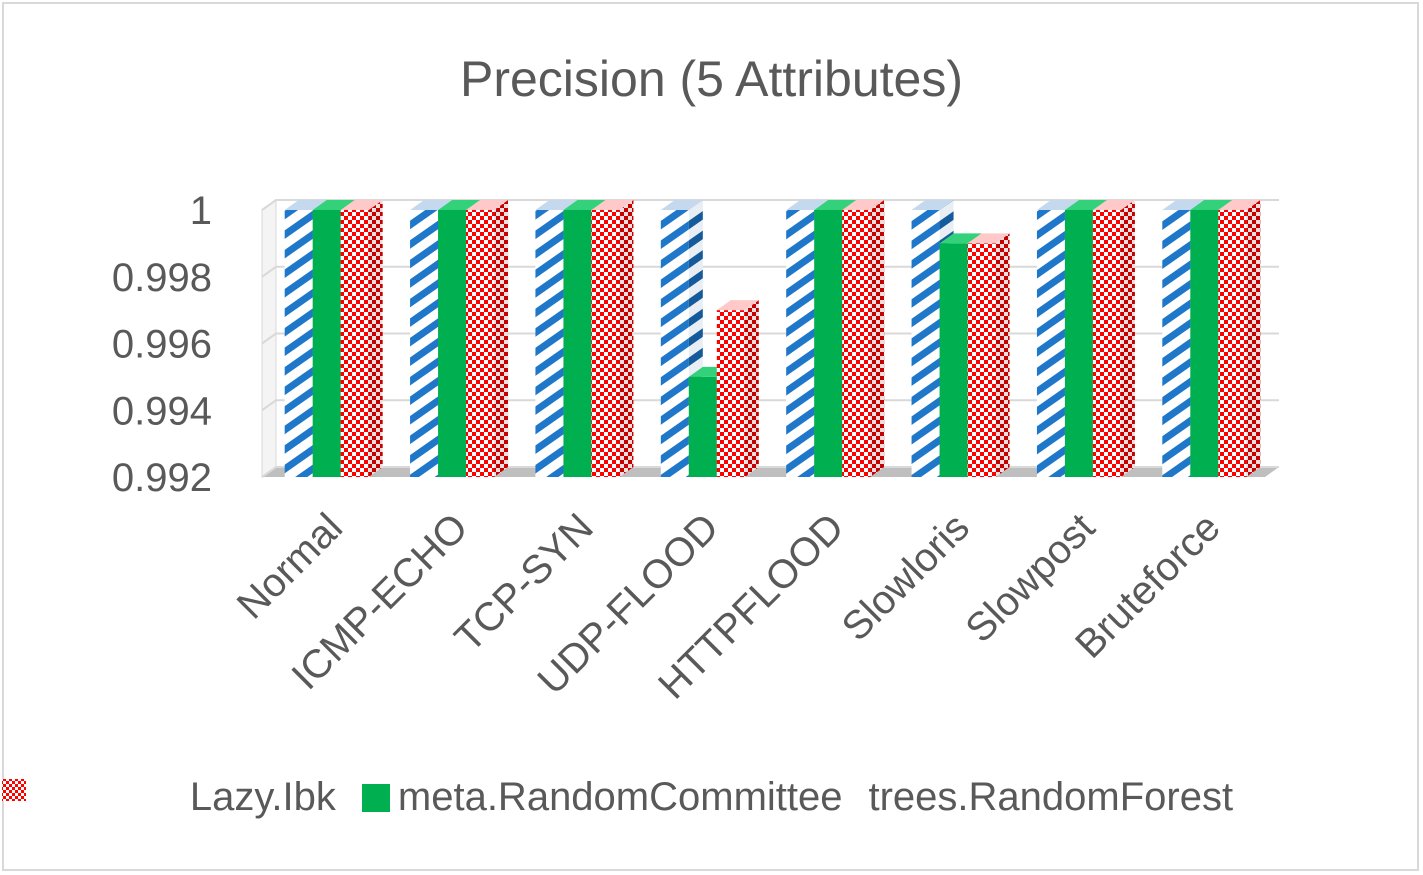  I want to click on legend-swatch-checker, so click(14, 790).